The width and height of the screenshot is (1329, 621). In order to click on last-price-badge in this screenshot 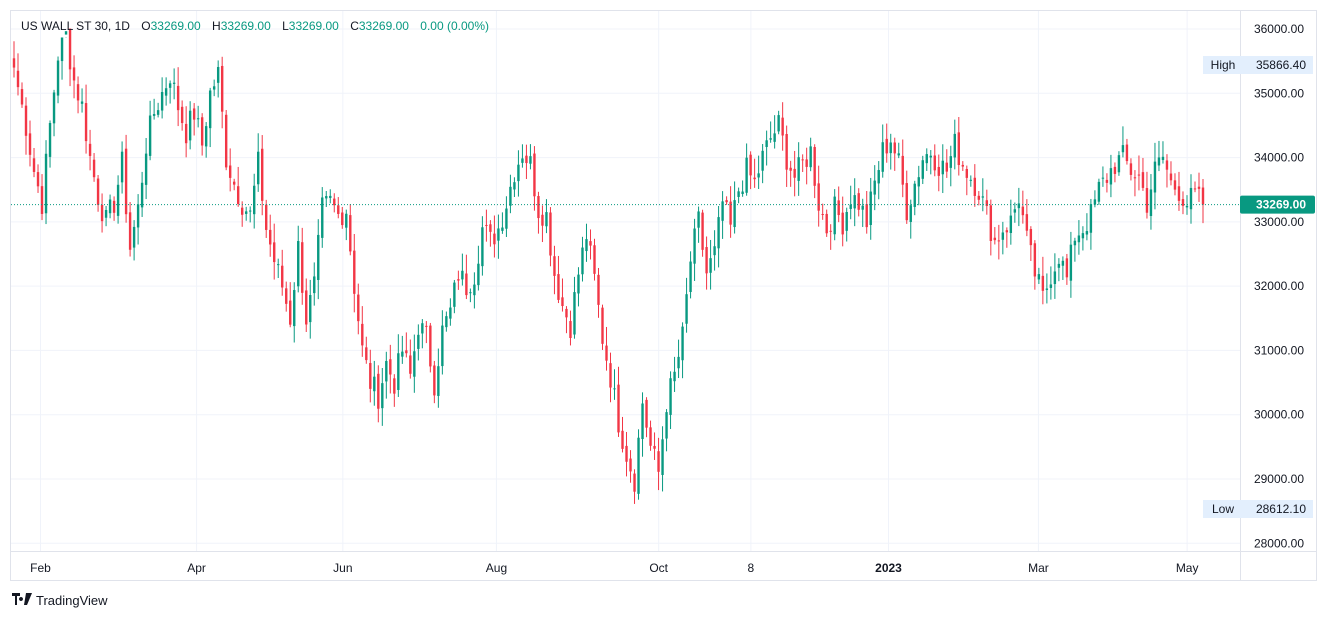, I will do `click(1277, 204)`.